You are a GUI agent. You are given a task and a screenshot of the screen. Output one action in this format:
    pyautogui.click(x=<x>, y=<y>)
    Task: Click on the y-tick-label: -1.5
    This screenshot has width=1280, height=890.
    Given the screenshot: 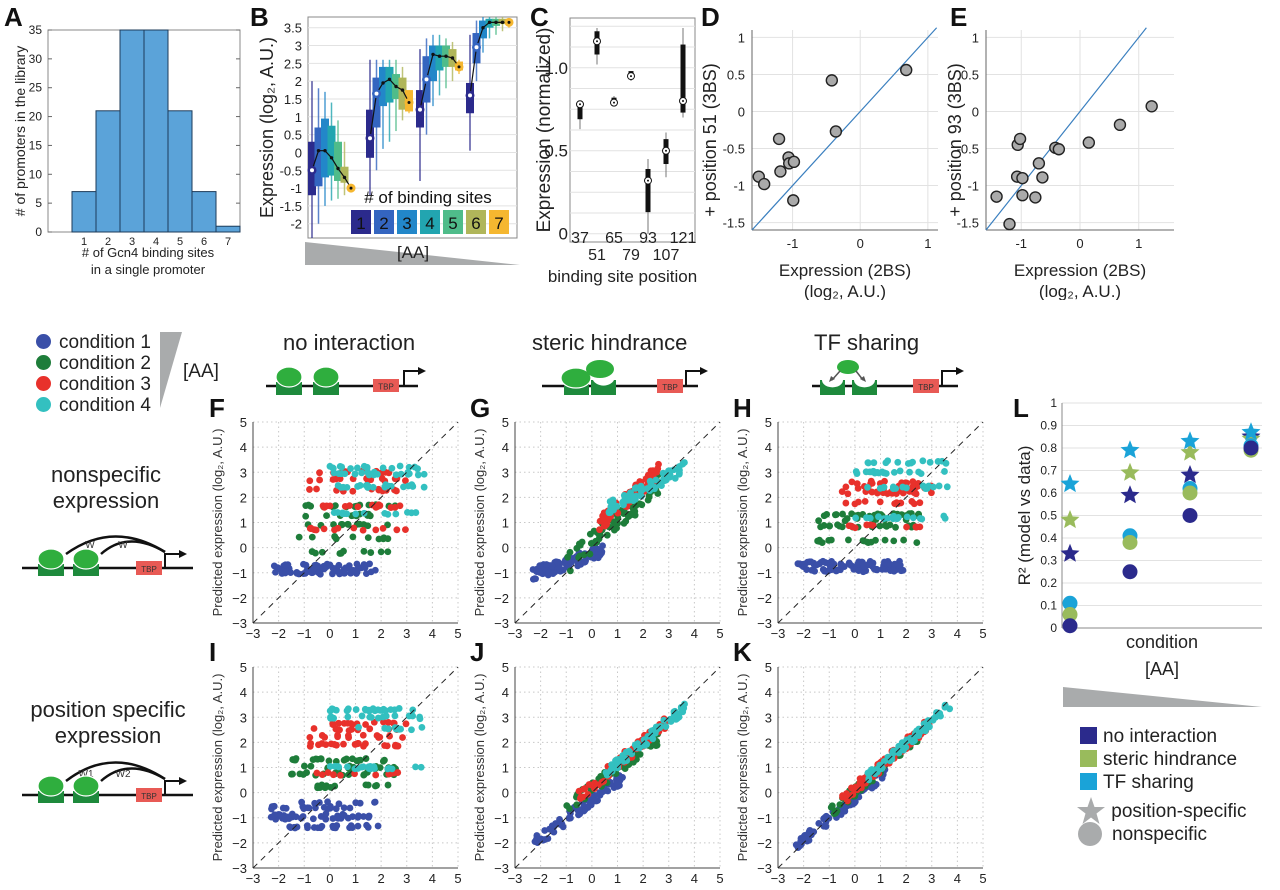 What is the action you would take?
    pyautogui.click(x=734, y=223)
    